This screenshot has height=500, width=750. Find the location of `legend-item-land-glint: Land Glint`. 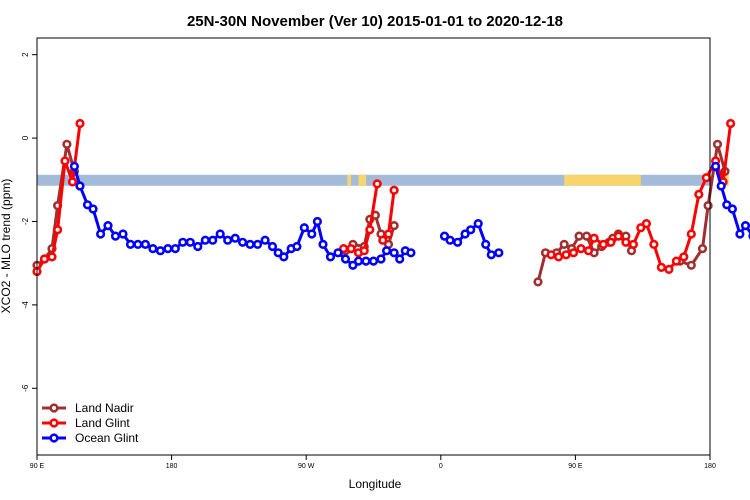

legend-item-land-glint: Land Glint is located at coordinates (86, 423).